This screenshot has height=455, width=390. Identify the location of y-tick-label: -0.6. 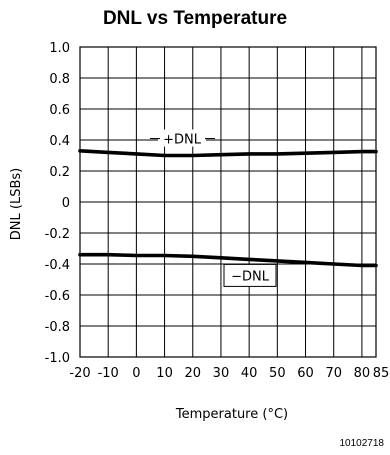
(57, 296).